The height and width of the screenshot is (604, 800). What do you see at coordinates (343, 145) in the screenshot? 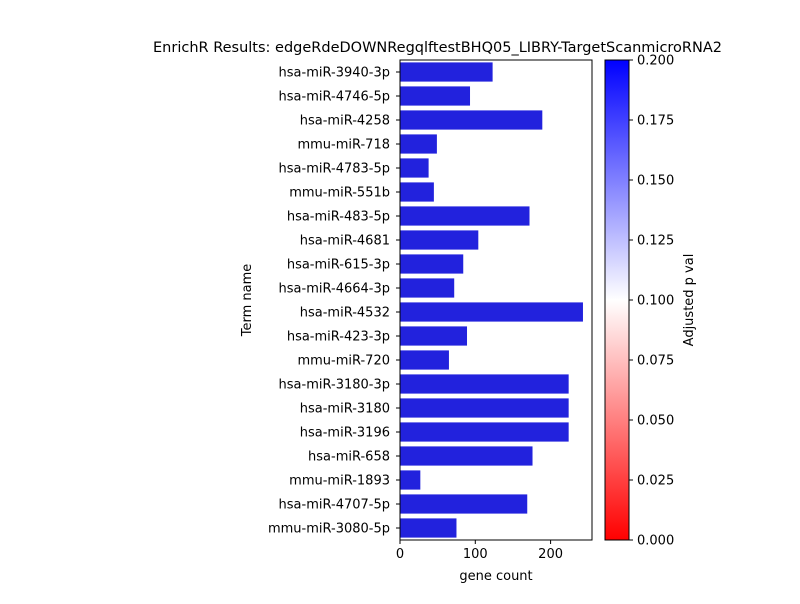
I see `y-tick-label: mmu-miR-718` at bounding box center [343, 145].